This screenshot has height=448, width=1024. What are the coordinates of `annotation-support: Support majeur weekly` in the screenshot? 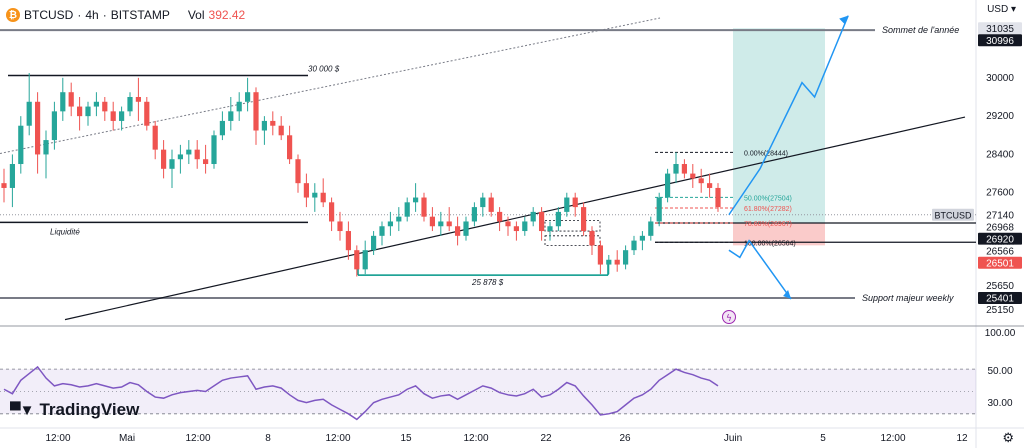 It's located at (908, 298).